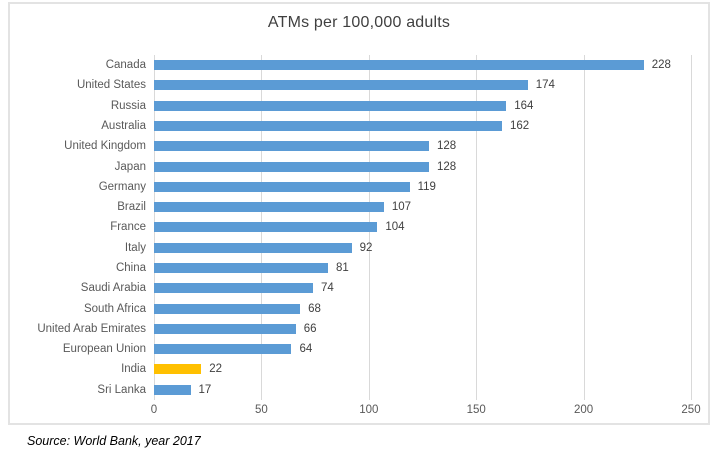  Describe the element at coordinates (128, 227) in the screenshot. I see `category-label: France` at that location.